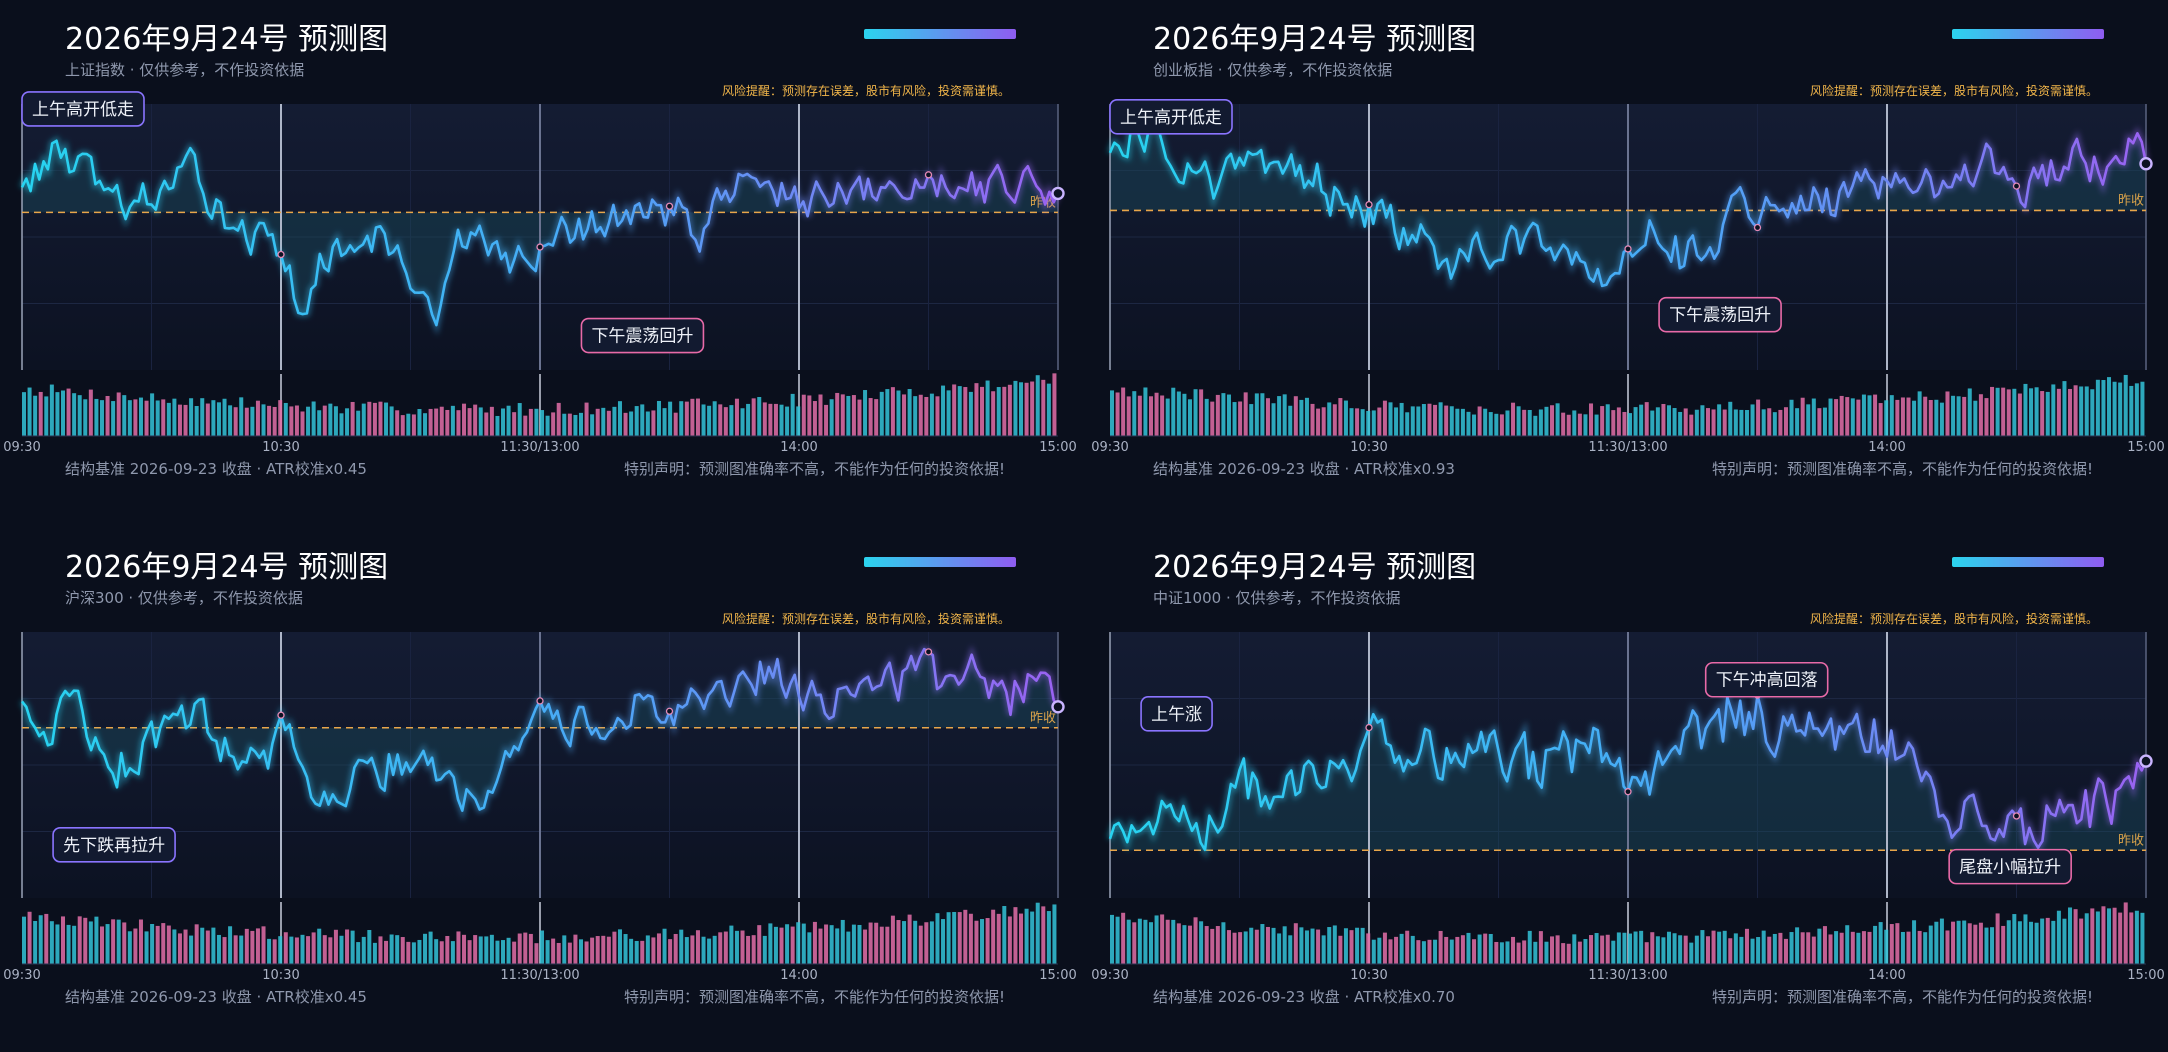 The image size is (2168, 1052). What do you see at coordinates (21, 975) in the screenshot?
I see `x-tick-label: 09:30` at bounding box center [21, 975].